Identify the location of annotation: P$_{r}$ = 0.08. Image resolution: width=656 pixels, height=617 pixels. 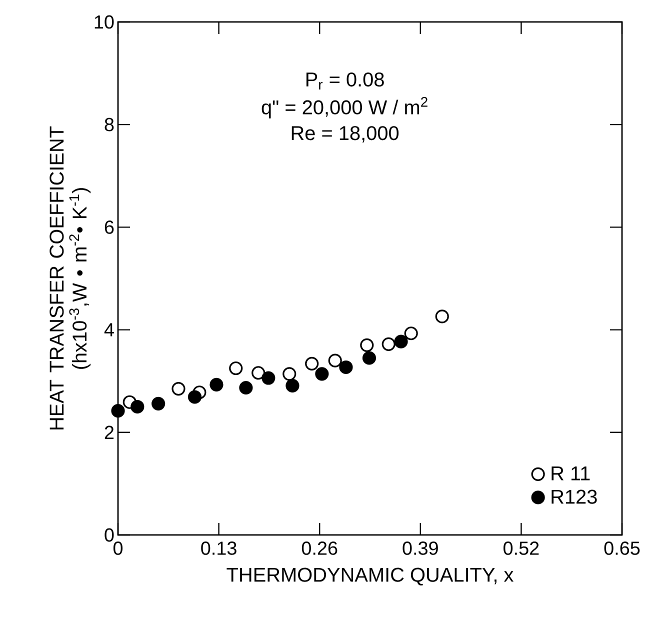
(345, 81).